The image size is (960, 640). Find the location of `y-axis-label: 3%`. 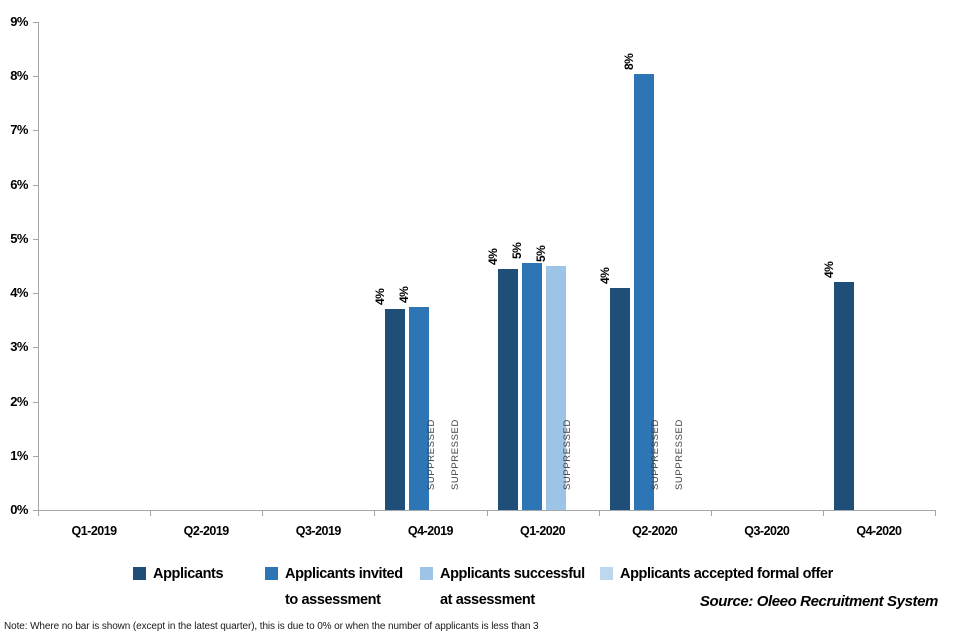

y-axis-label: 3% is located at coordinates (19, 347).